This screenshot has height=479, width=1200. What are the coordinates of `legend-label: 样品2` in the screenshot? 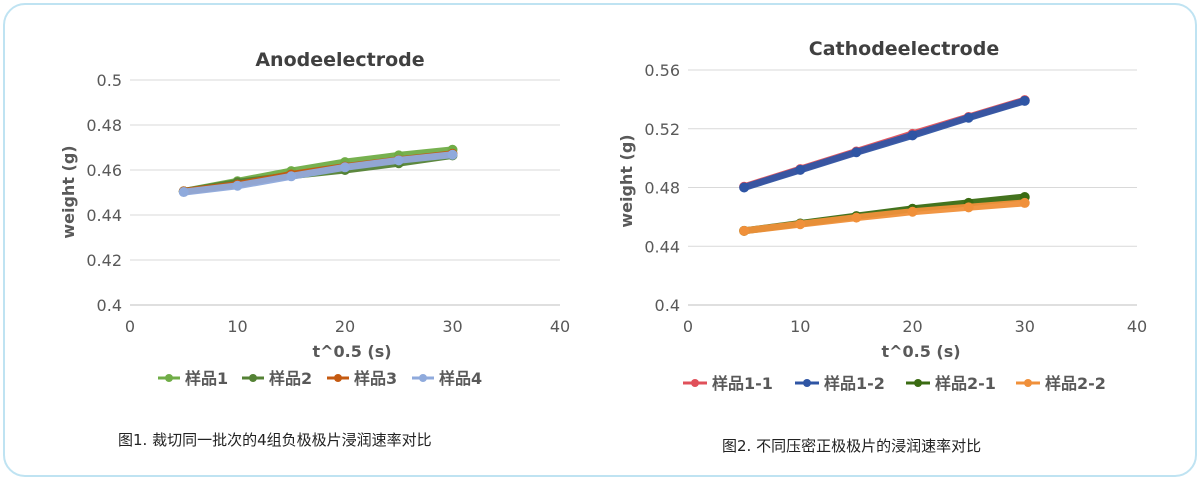 It's located at (290, 378).